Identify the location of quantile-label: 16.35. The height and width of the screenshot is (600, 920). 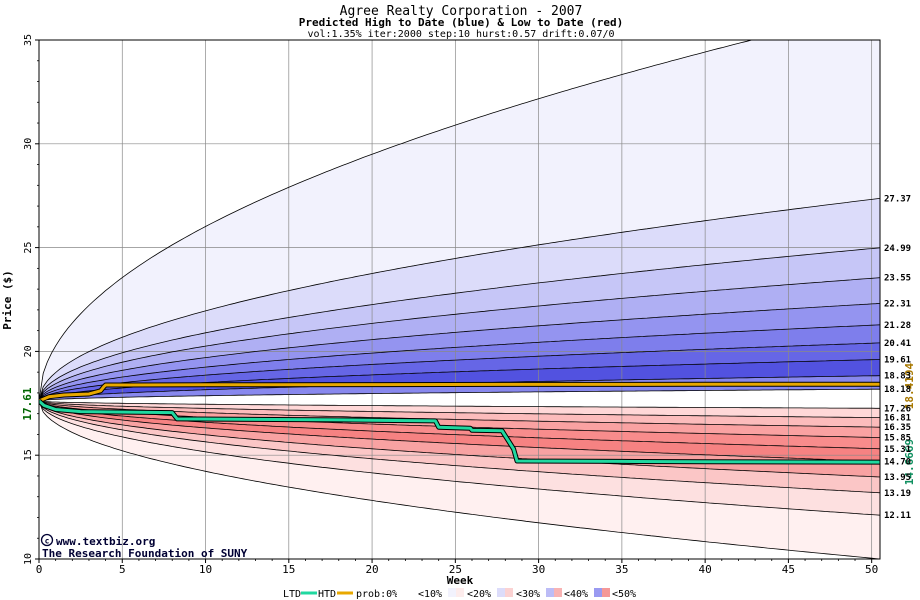
(897, 428).